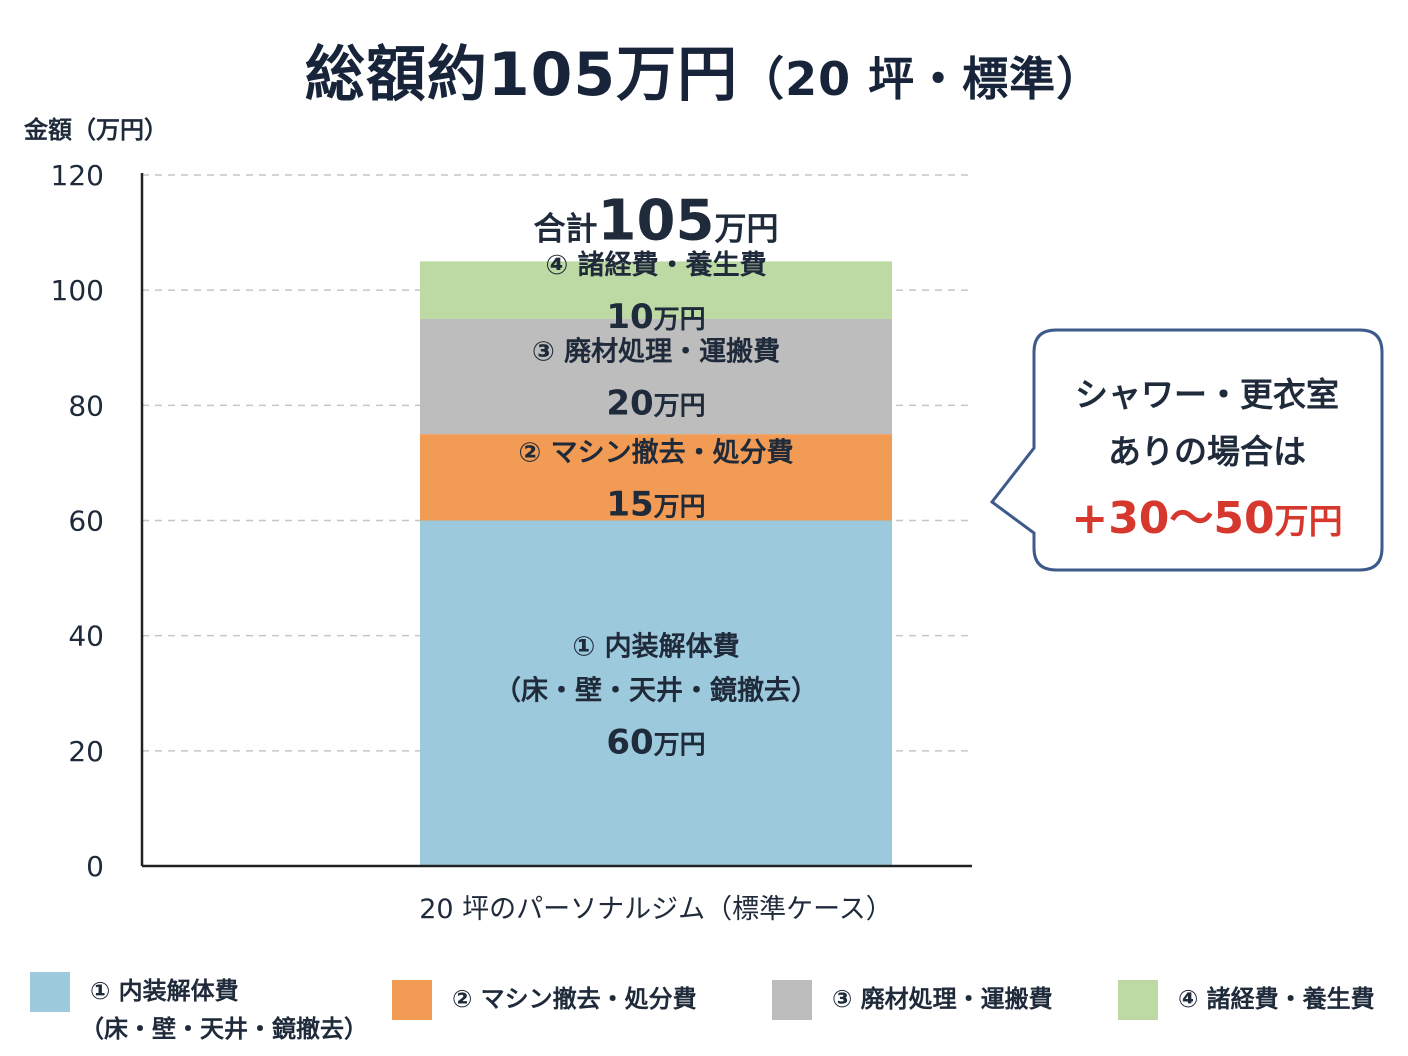 This screenshot has width=1408, height=1056. I want to click on legend-item-1: ① 内装解体費 （床・壁・天井・鏡撤去）, so click(199, 1010).